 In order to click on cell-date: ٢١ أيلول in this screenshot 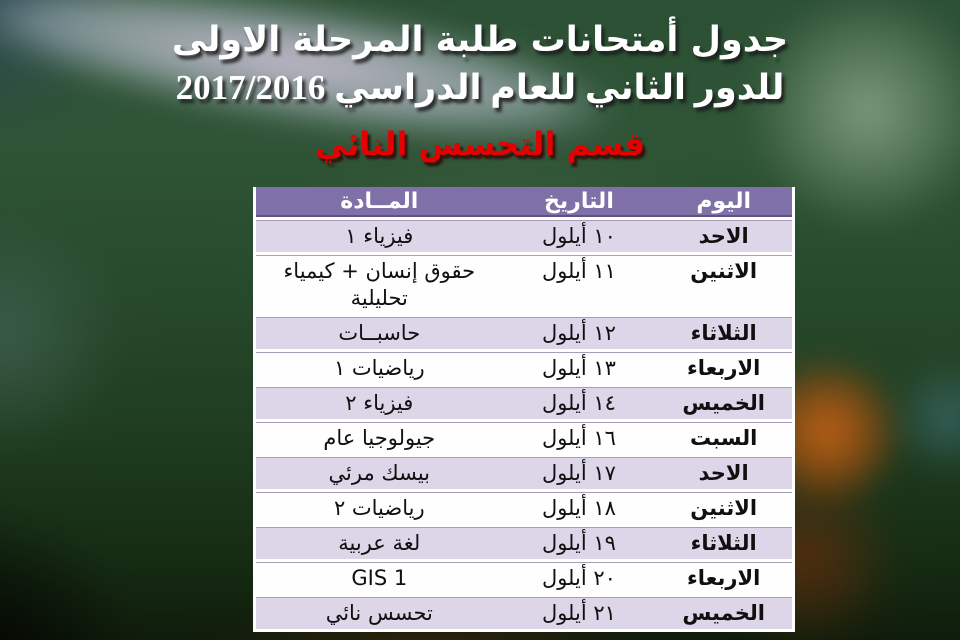, I will do `click(579, 613)`.